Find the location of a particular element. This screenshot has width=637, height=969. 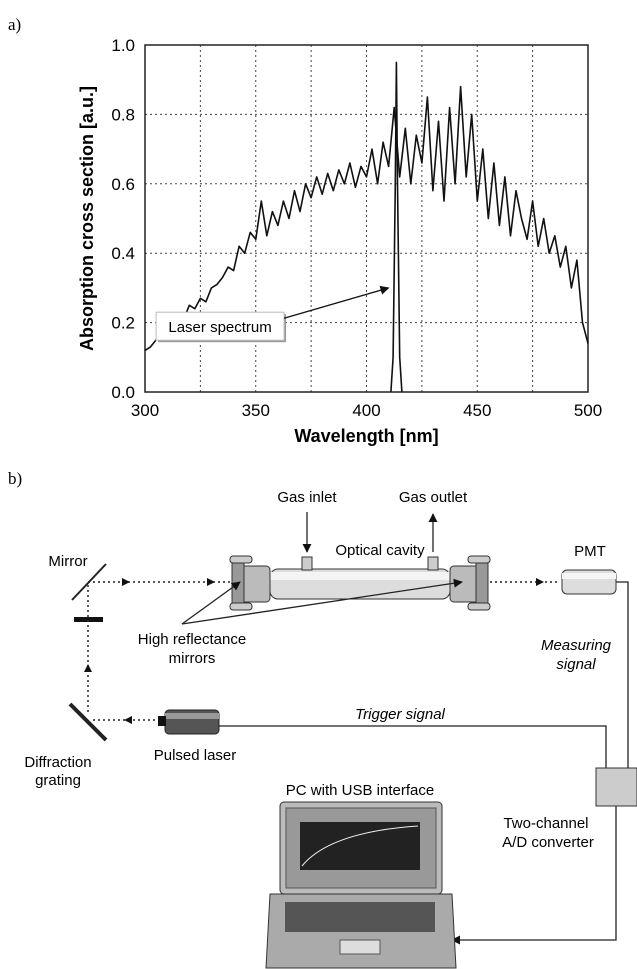

label: High reflectance is located at coordinates (192, 639).